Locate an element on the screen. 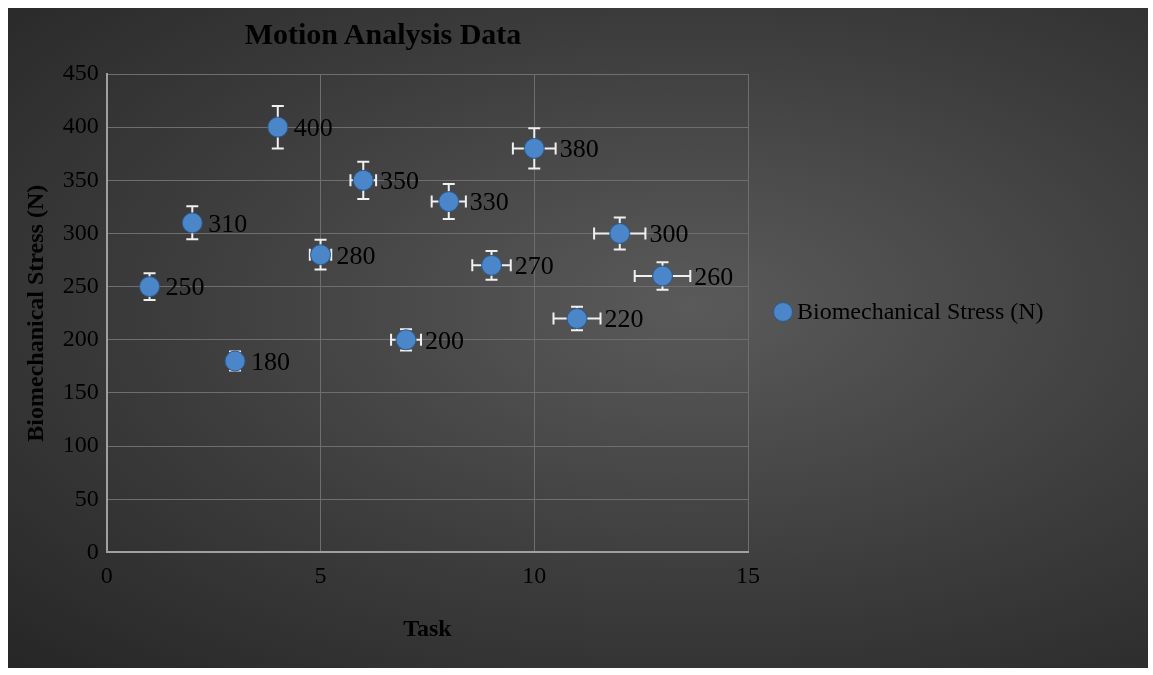  data-label: 310 is located at coordinates (228, 223).